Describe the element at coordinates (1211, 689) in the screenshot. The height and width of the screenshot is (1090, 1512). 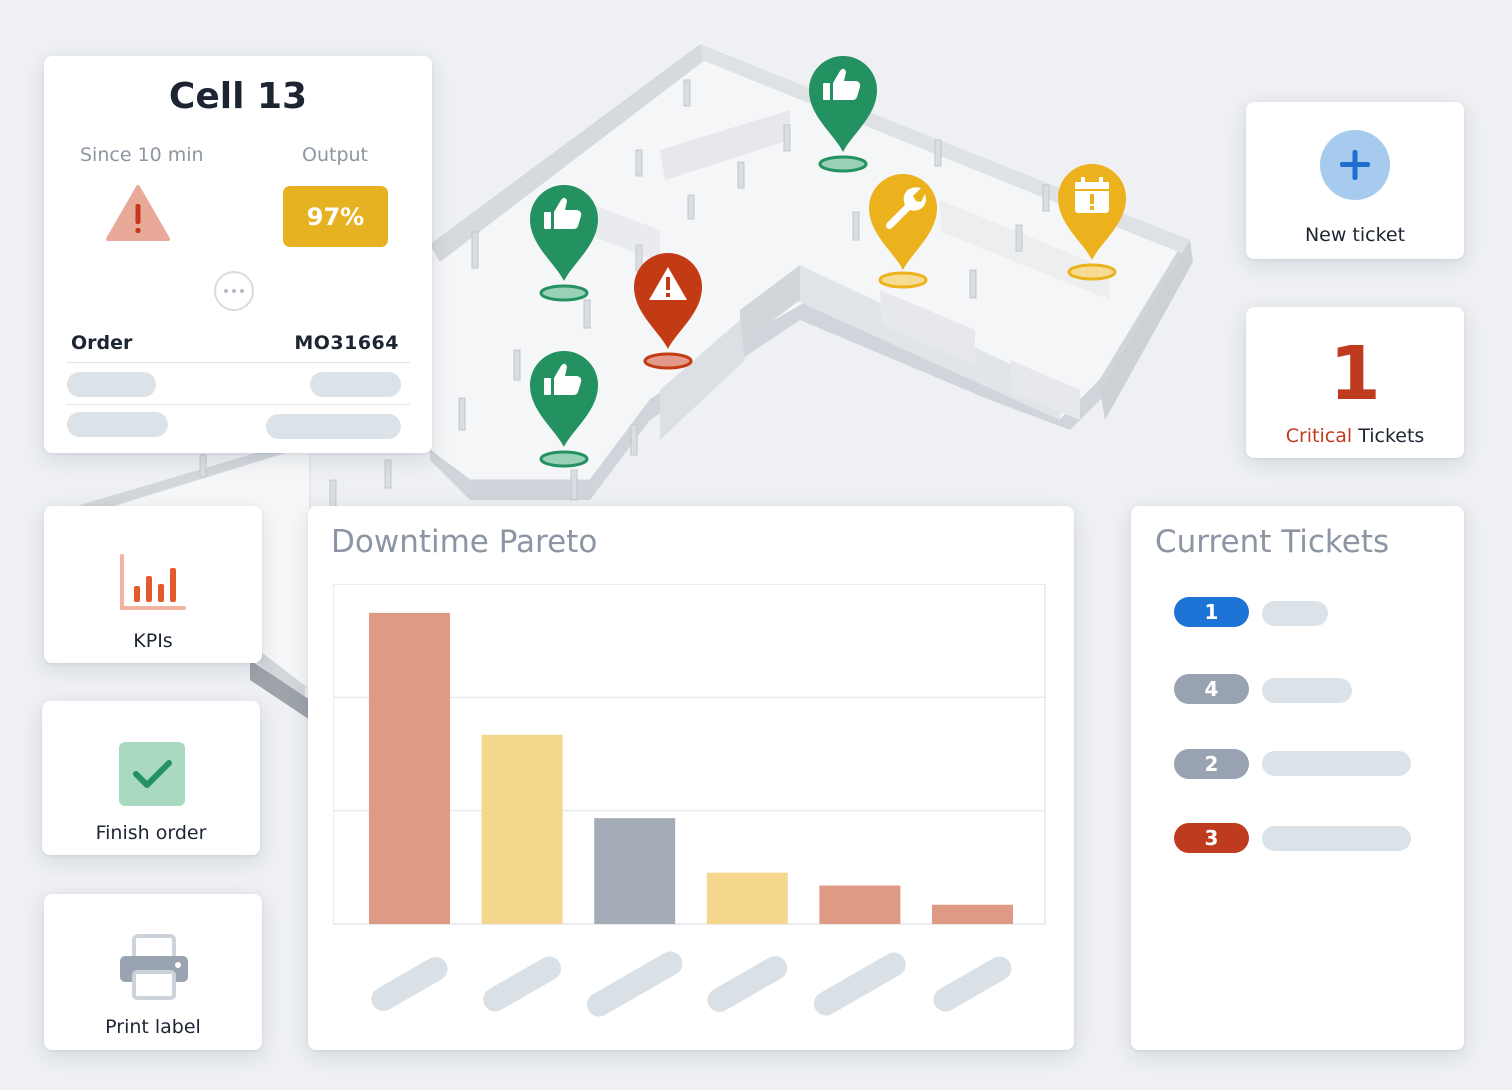
I see `ticket-badge: 4` at that location.